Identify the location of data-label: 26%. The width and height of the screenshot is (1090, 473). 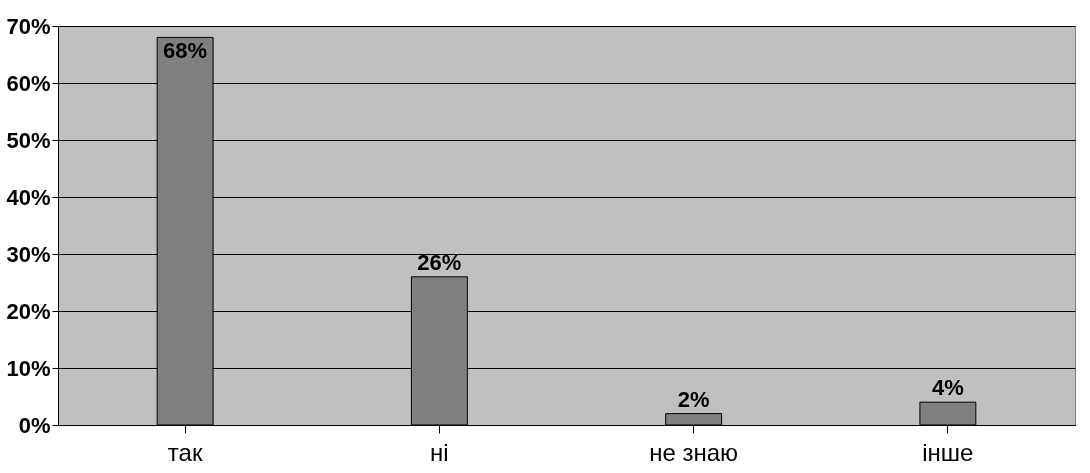
(439, 262).